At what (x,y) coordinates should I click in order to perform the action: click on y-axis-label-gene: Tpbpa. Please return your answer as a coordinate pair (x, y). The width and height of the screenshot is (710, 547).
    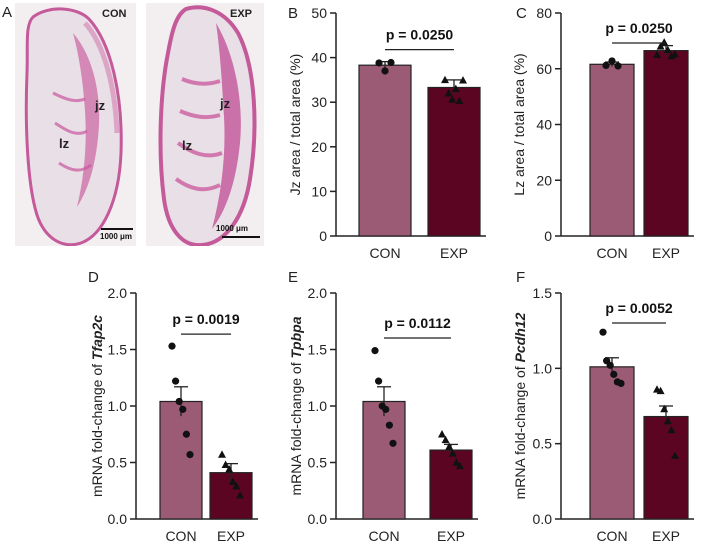
    Looking at the image, I should click on (296, 337).